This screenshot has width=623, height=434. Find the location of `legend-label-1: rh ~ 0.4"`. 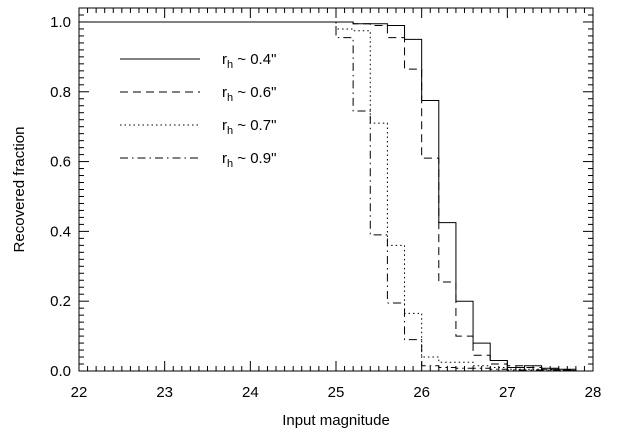

legend-label-1: rh ~ 0.4" is located at coordinates (249, 61).